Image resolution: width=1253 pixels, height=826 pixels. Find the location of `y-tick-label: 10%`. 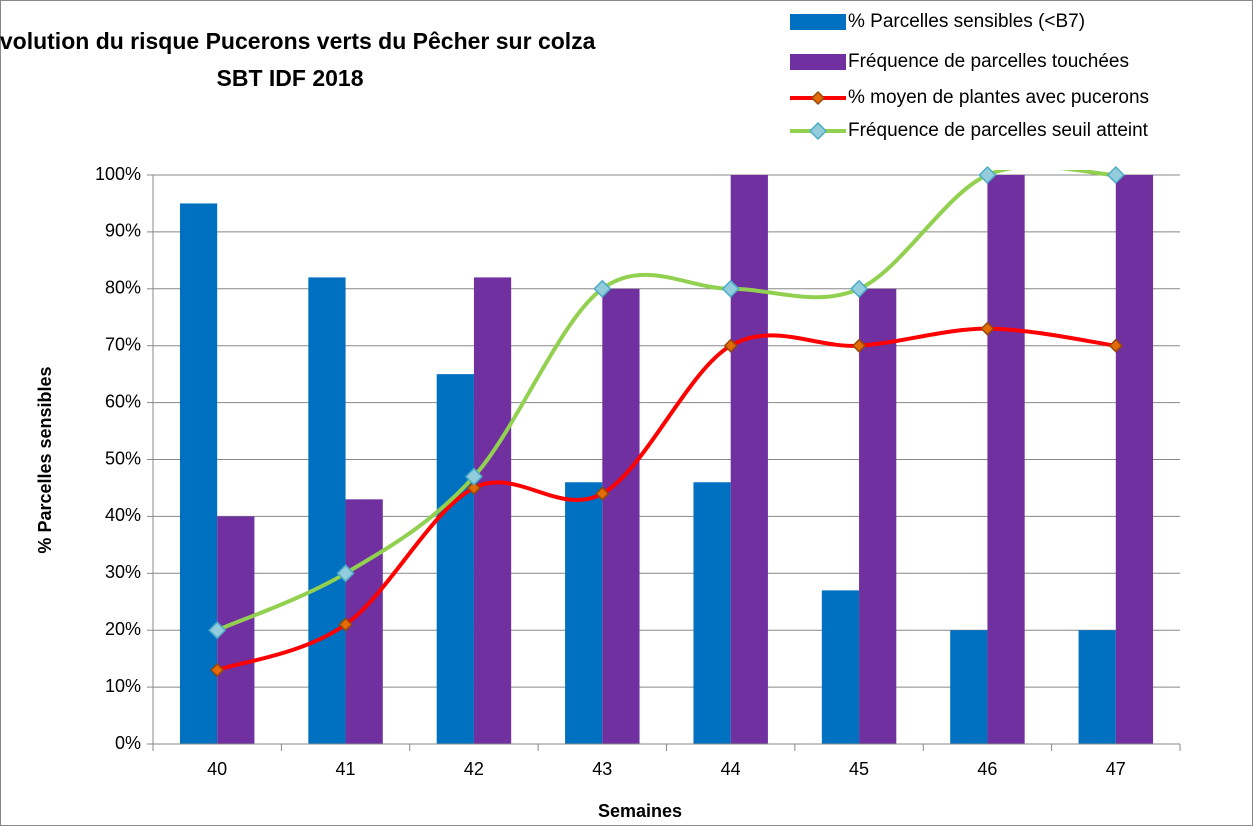

y-tick-label: 10% is located at coordinates (123, 686).